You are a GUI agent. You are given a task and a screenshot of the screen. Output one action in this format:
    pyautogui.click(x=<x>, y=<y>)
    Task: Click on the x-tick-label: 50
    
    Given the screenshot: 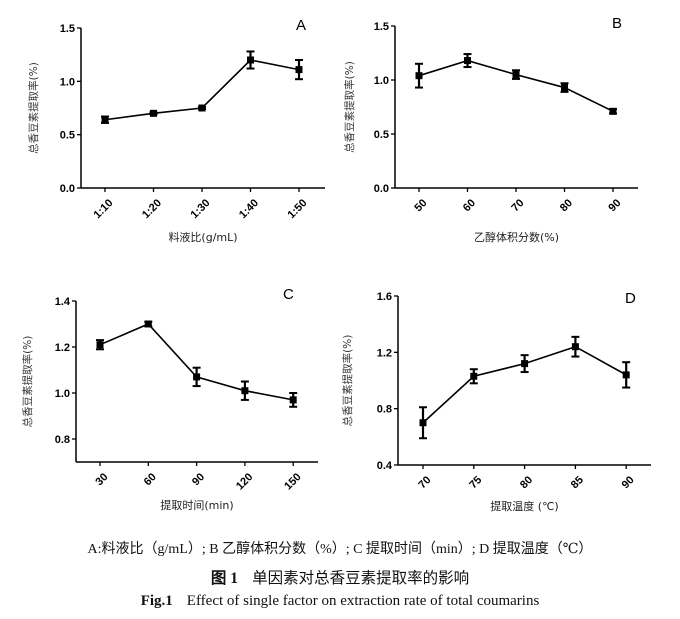 What is the action you would take?
    pyautogui.click(x=420, y=205)
    